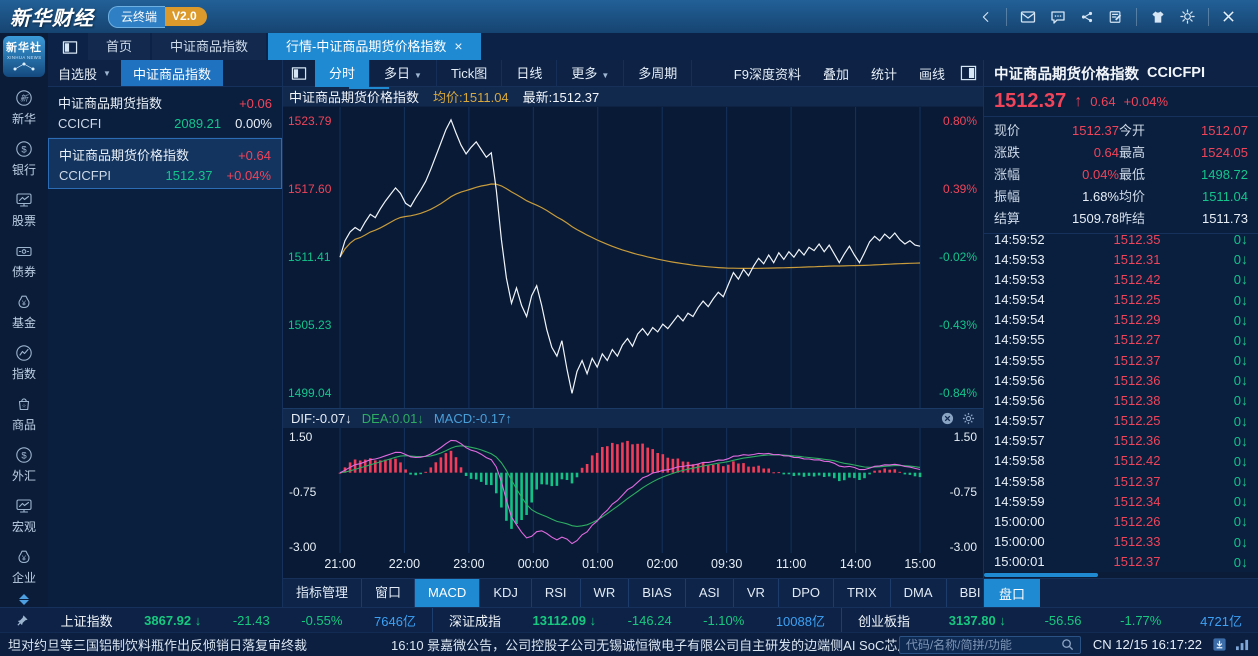  I want to click on tape-scrollbar, so click(1121, 575).